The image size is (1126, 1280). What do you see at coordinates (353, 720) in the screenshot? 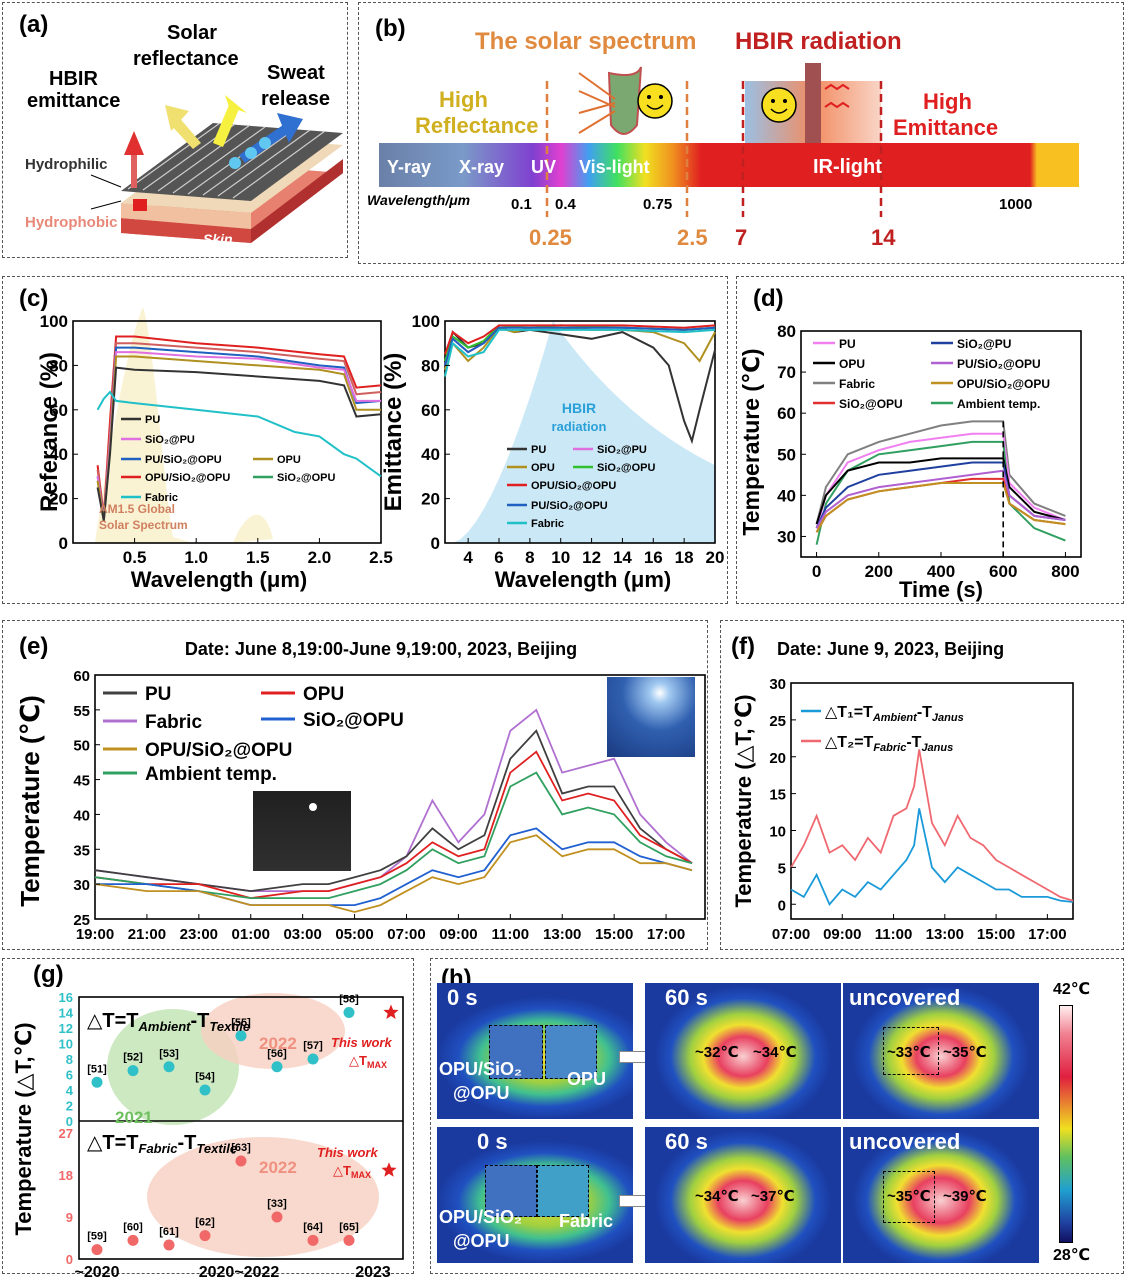
I see `legend-label-sio-opu: SiO₂@OPU` at bounding box center [353, 720].